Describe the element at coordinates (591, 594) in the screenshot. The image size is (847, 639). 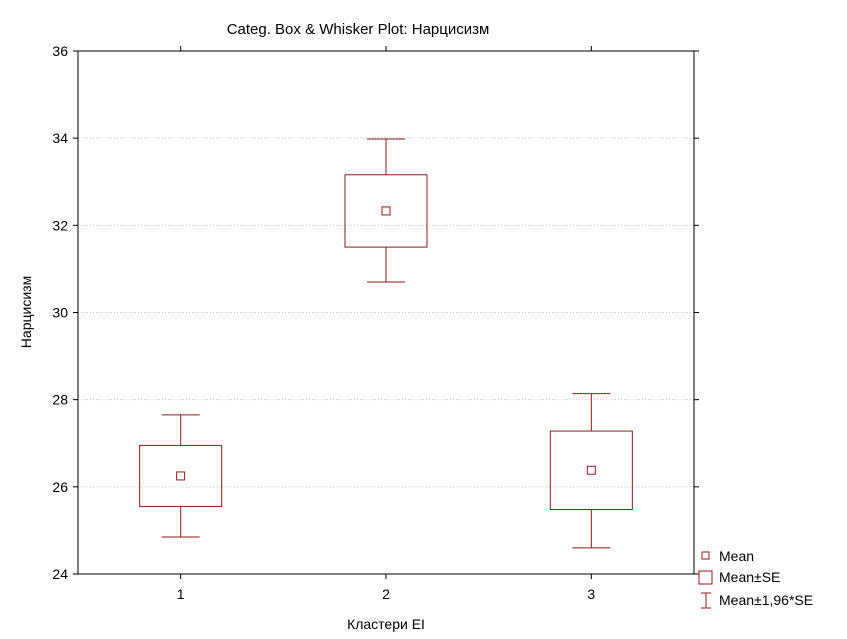
I see `x-tick-label: 3` at that location.